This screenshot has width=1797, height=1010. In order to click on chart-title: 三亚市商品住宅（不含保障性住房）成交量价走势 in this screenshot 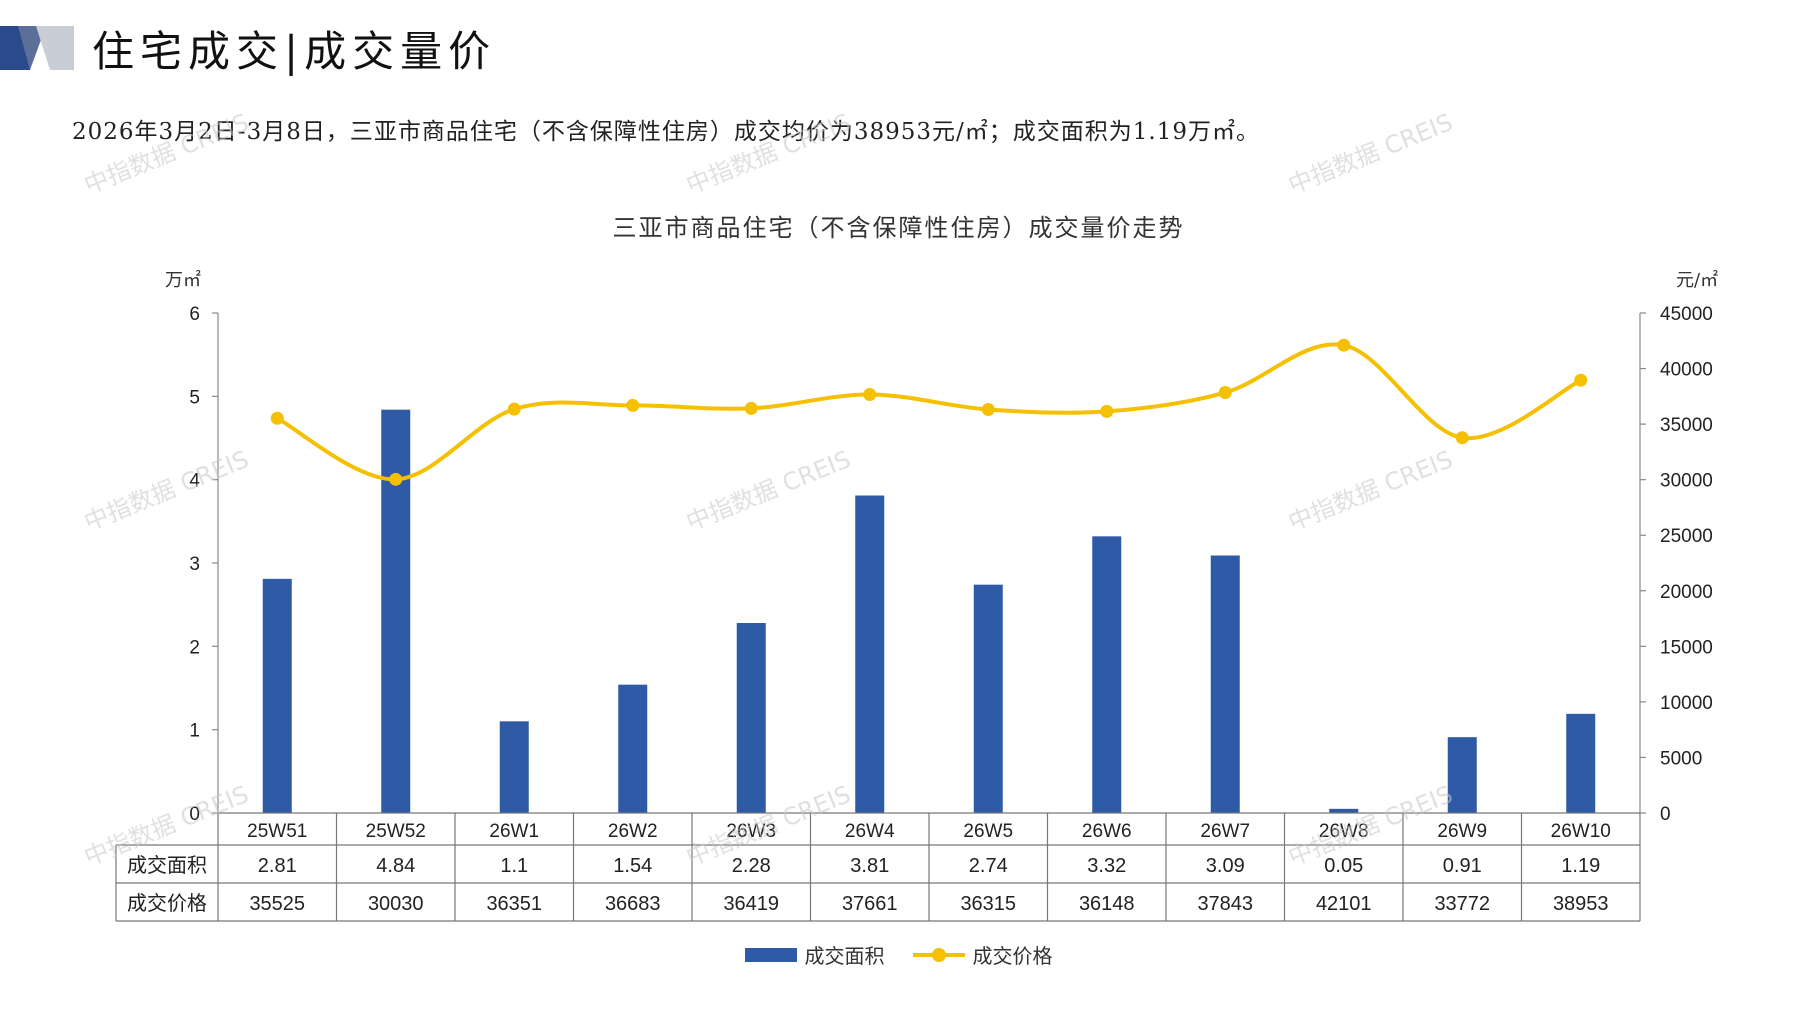, I will do `click(898, 228)`.